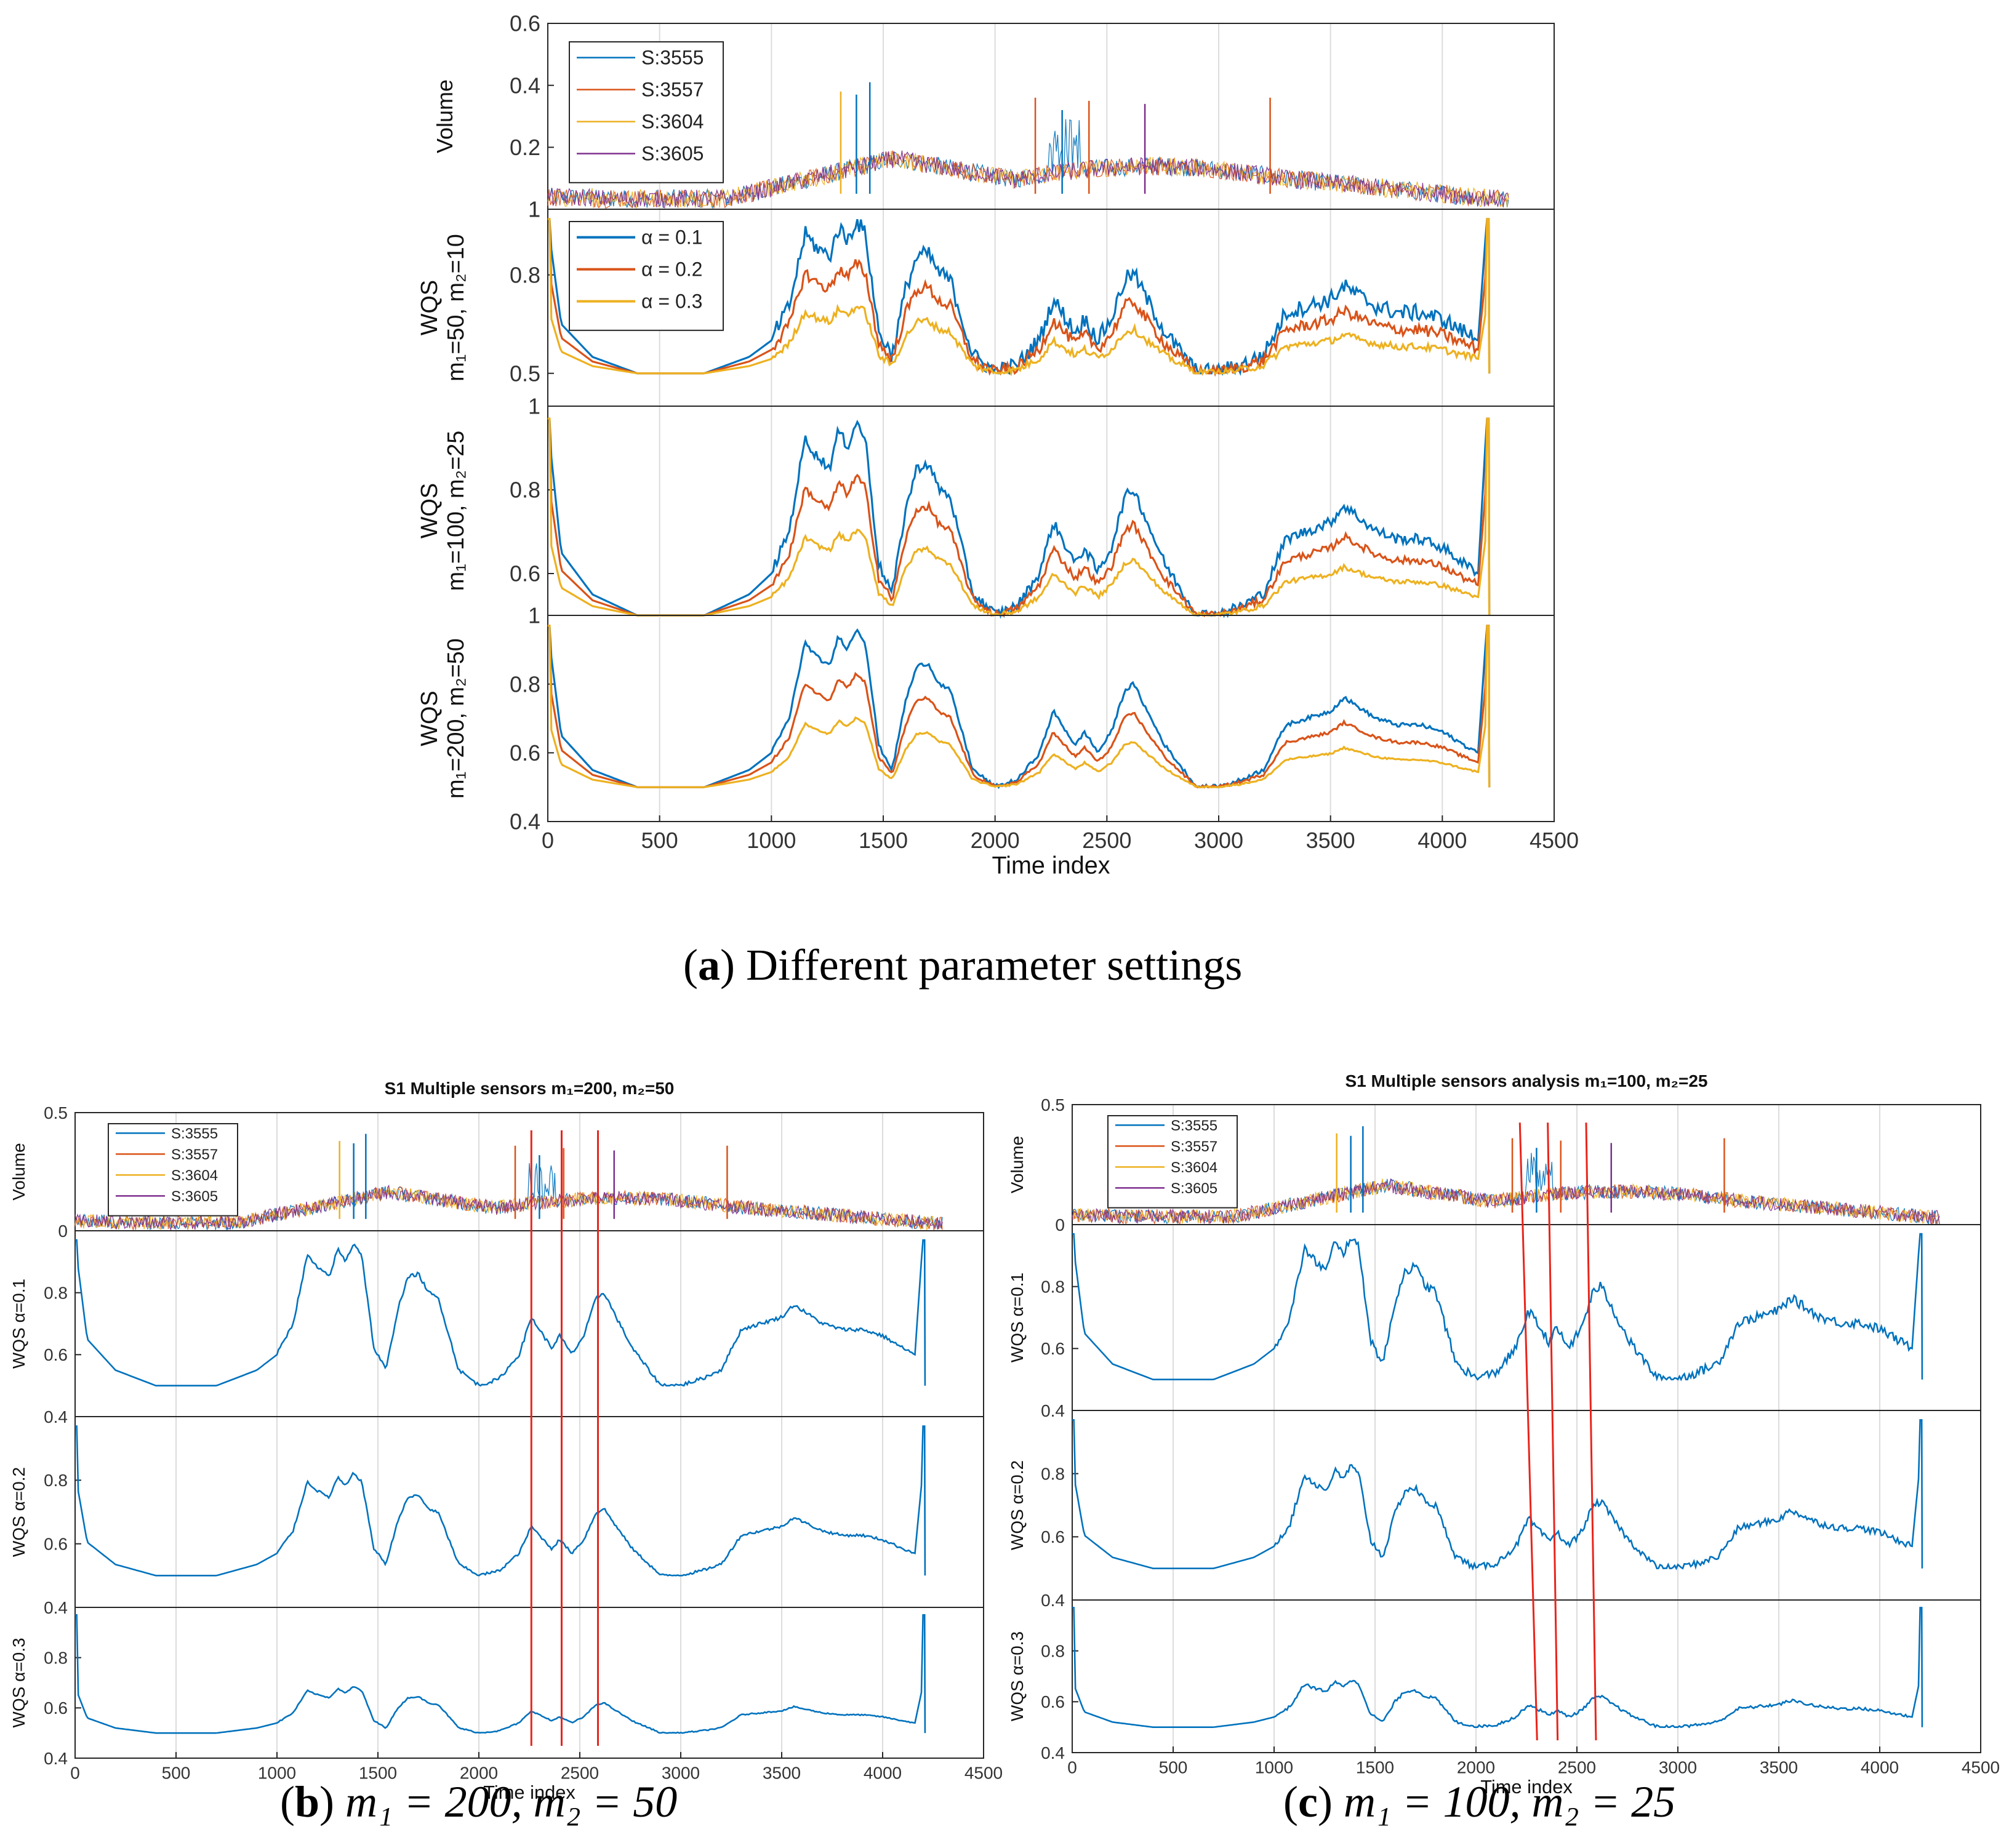 The width and height of the screenshot is (2001, 1848). What do you see at coordinates (307, 1801) in the screenshot?
I see `caption-b-label: b` at bounding box center [307, 1801].